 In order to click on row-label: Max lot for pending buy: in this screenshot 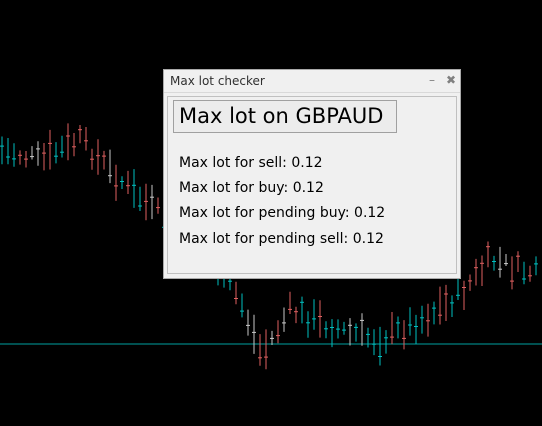, I will do `click(264, 213)`.